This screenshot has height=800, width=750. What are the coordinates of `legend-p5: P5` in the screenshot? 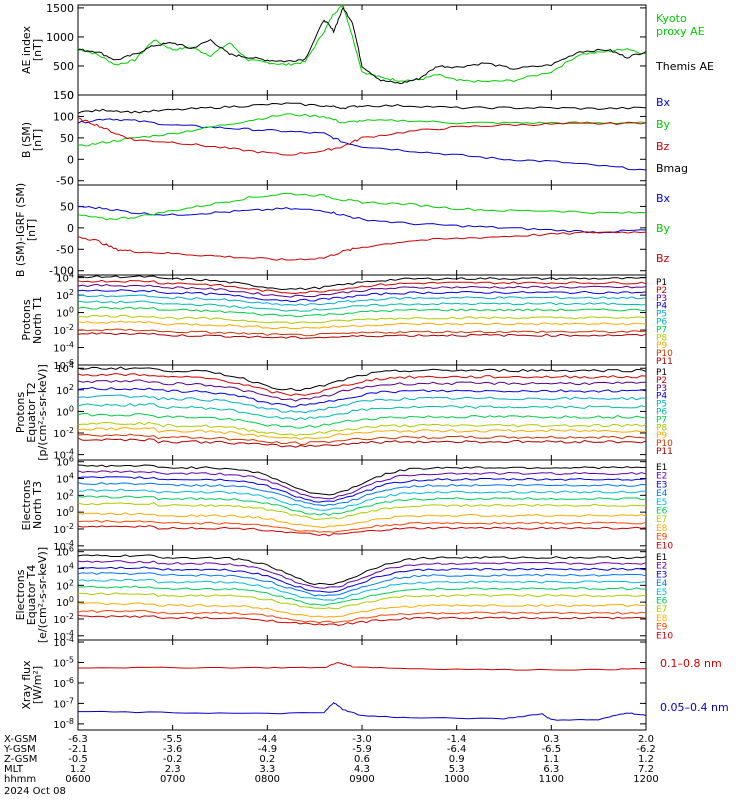 It's located at (661, 405).